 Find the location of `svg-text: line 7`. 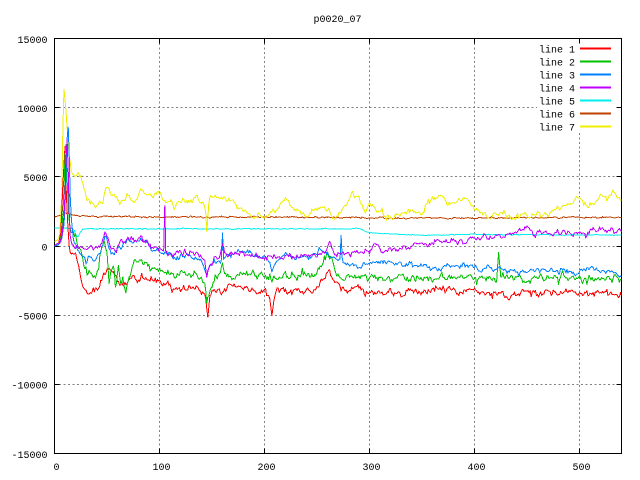

svg-text: line 7 is located at coordinates (557, 128).